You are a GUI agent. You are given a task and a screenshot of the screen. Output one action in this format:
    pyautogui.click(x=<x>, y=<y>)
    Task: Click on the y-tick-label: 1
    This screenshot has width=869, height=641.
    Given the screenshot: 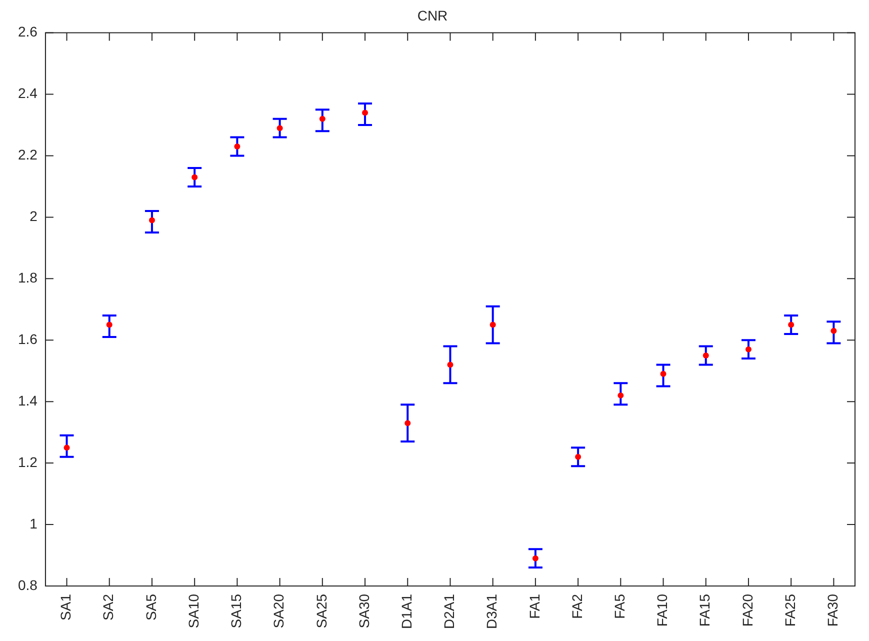 What is the action you would take?
    pyautogui.click(x=34, y=523)
    